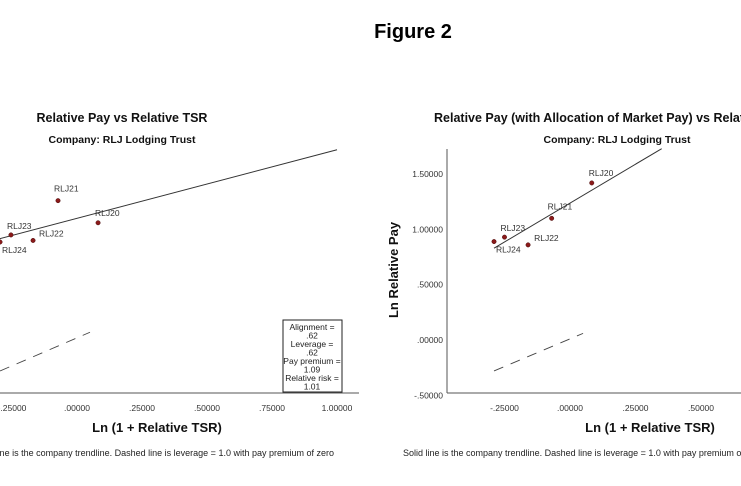 This screenshot has height=486, width=741. What do you see at coordinates (427, 229) in the screenshot?
I see `y-tick-label: 1.00000` at bounding box center [427, 229].